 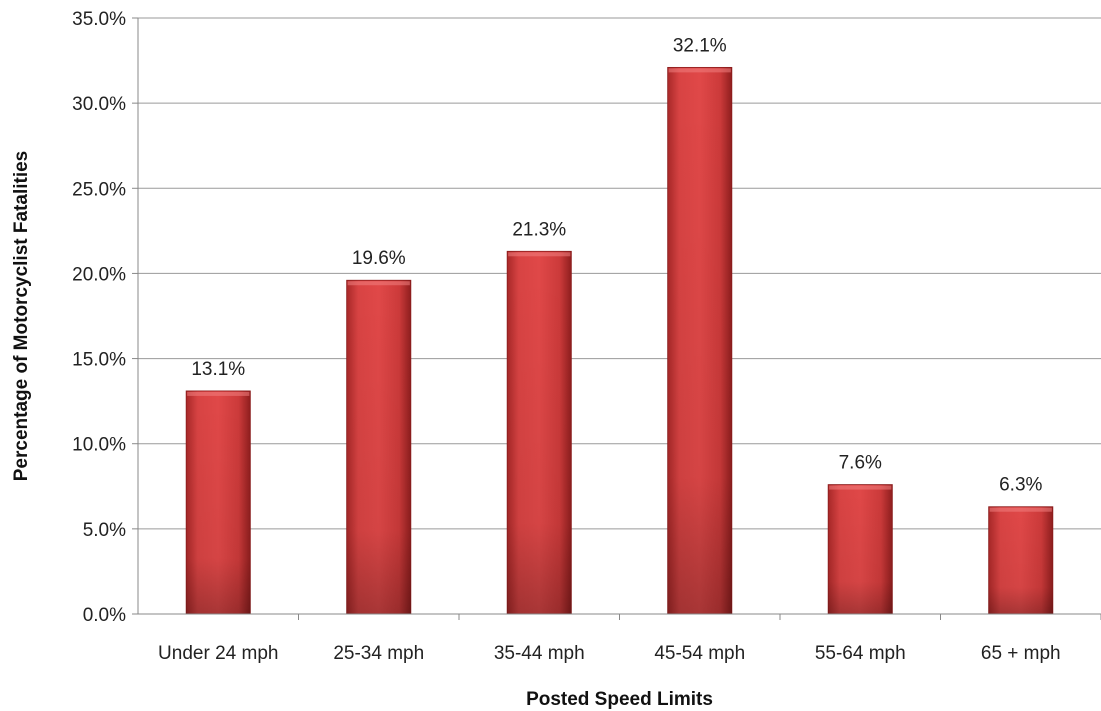 What do you see at coordinates (99, 274) in the screenshot?
I see `y-tick-label: 20.0%` at bounding box center [99, 274].